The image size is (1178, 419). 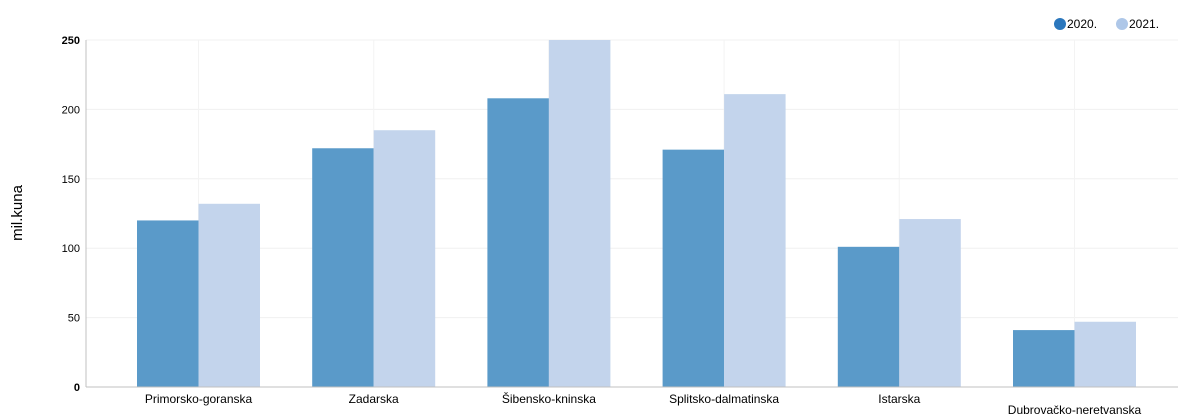 What do you see at coordinates (1106, 24) in the screenshot?
I see `legend: 2020. 2021.` at bounding box center [1106, 24].